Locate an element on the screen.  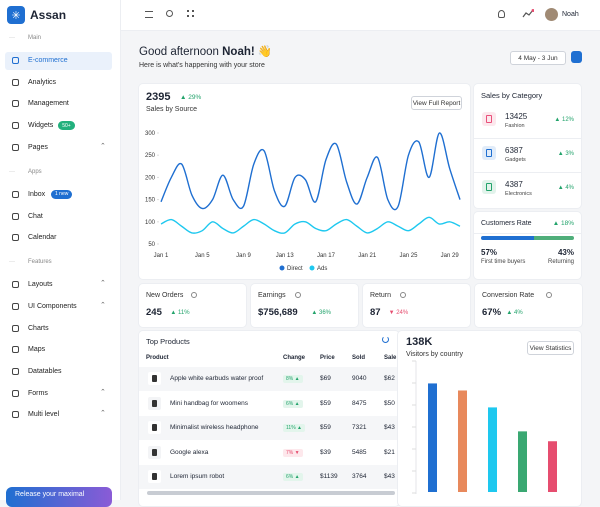
nav-label: Analytics is located at coordinates (42, 82).